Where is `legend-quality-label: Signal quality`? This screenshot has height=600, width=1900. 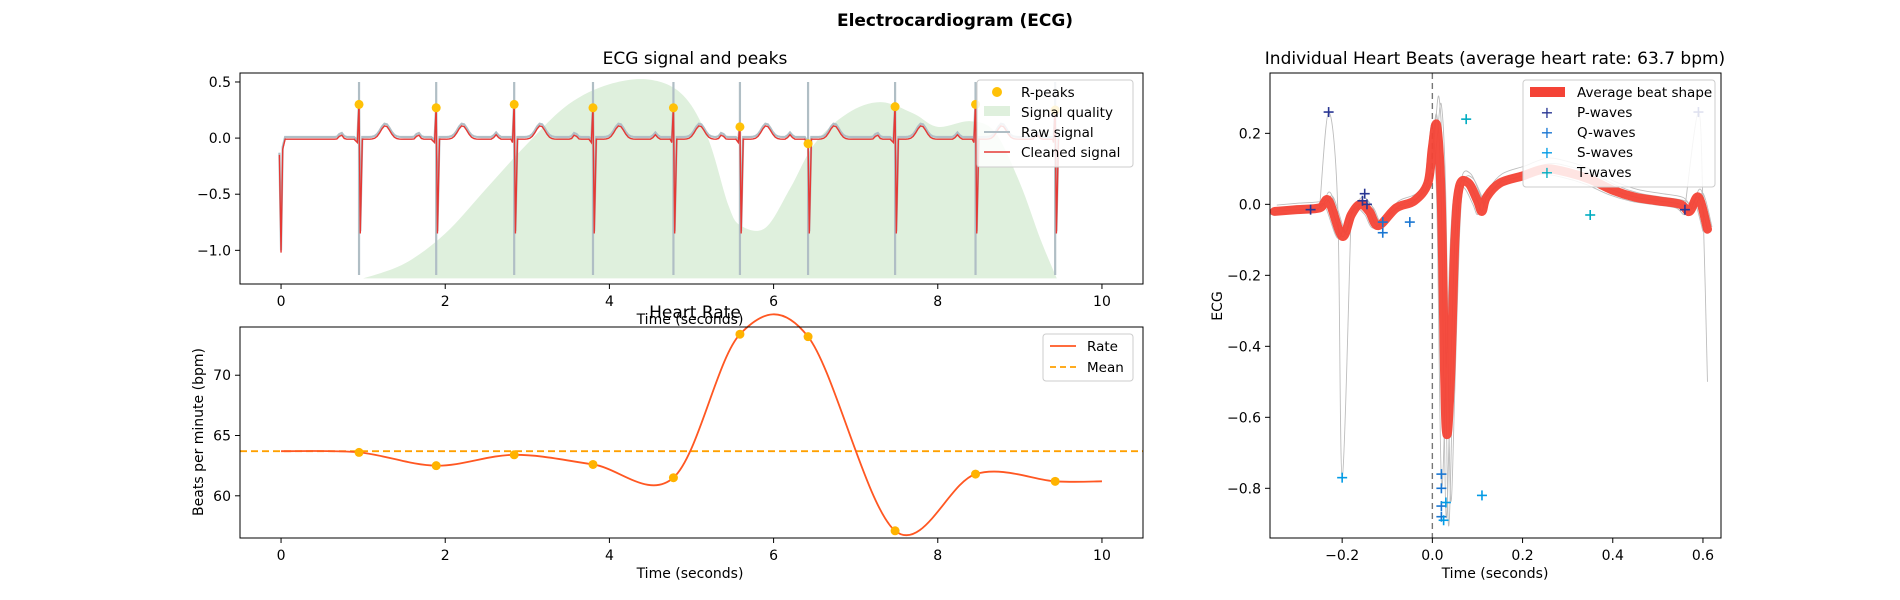 legend-quality-label: Signal quality is located at coordinates (1067, 113).